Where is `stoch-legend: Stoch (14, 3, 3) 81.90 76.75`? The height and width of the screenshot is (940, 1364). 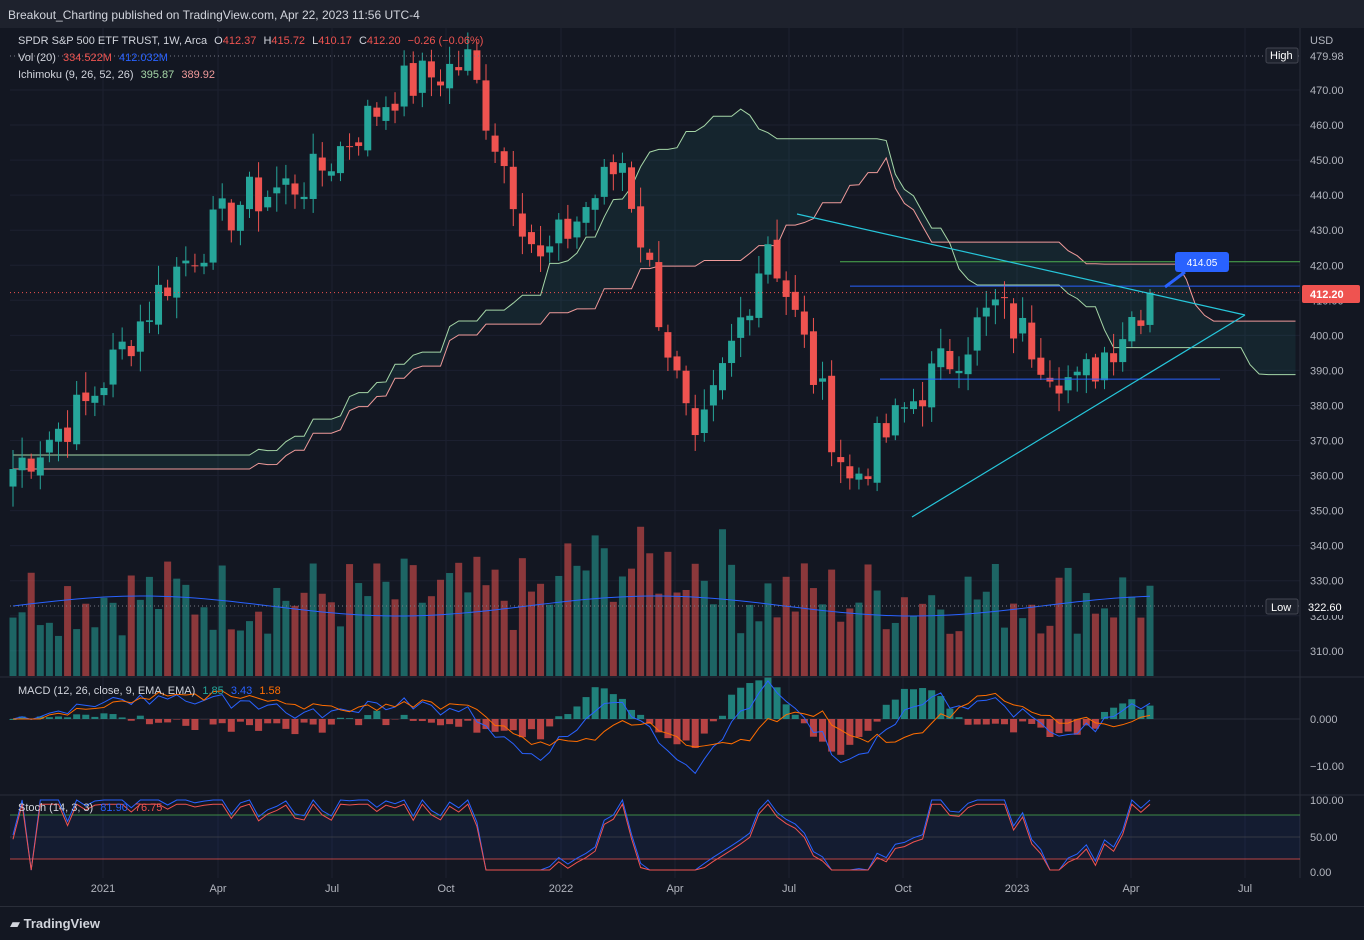
stoch-legend: Stoch (14, 3, 3) 81.90 76.75 is located at coordinates (92, 808).